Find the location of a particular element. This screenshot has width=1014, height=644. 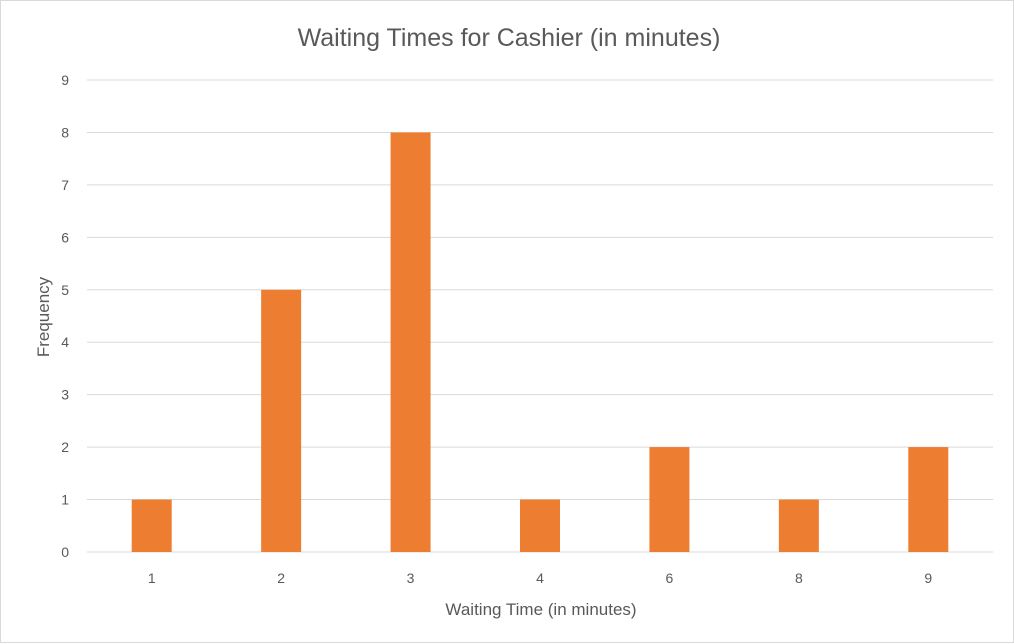

x-tick-label: 3 is located at coordinates (411, 578).